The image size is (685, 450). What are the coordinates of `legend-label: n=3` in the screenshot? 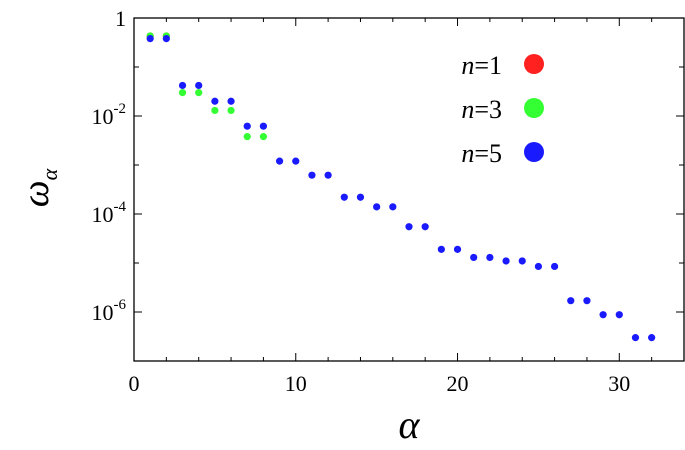 It's located at (481, 109).